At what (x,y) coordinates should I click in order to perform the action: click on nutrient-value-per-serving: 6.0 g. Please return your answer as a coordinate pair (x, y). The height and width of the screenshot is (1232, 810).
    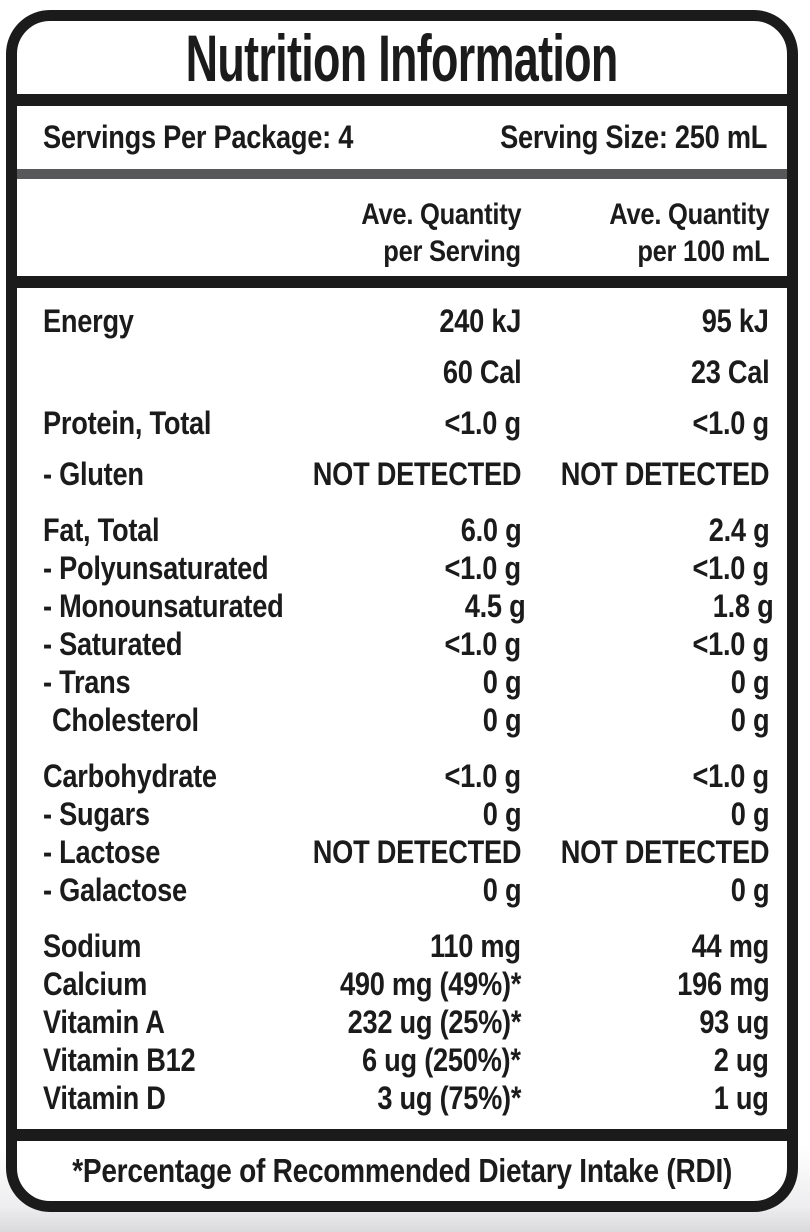
    Looking at the image, I should click on (490, 530).